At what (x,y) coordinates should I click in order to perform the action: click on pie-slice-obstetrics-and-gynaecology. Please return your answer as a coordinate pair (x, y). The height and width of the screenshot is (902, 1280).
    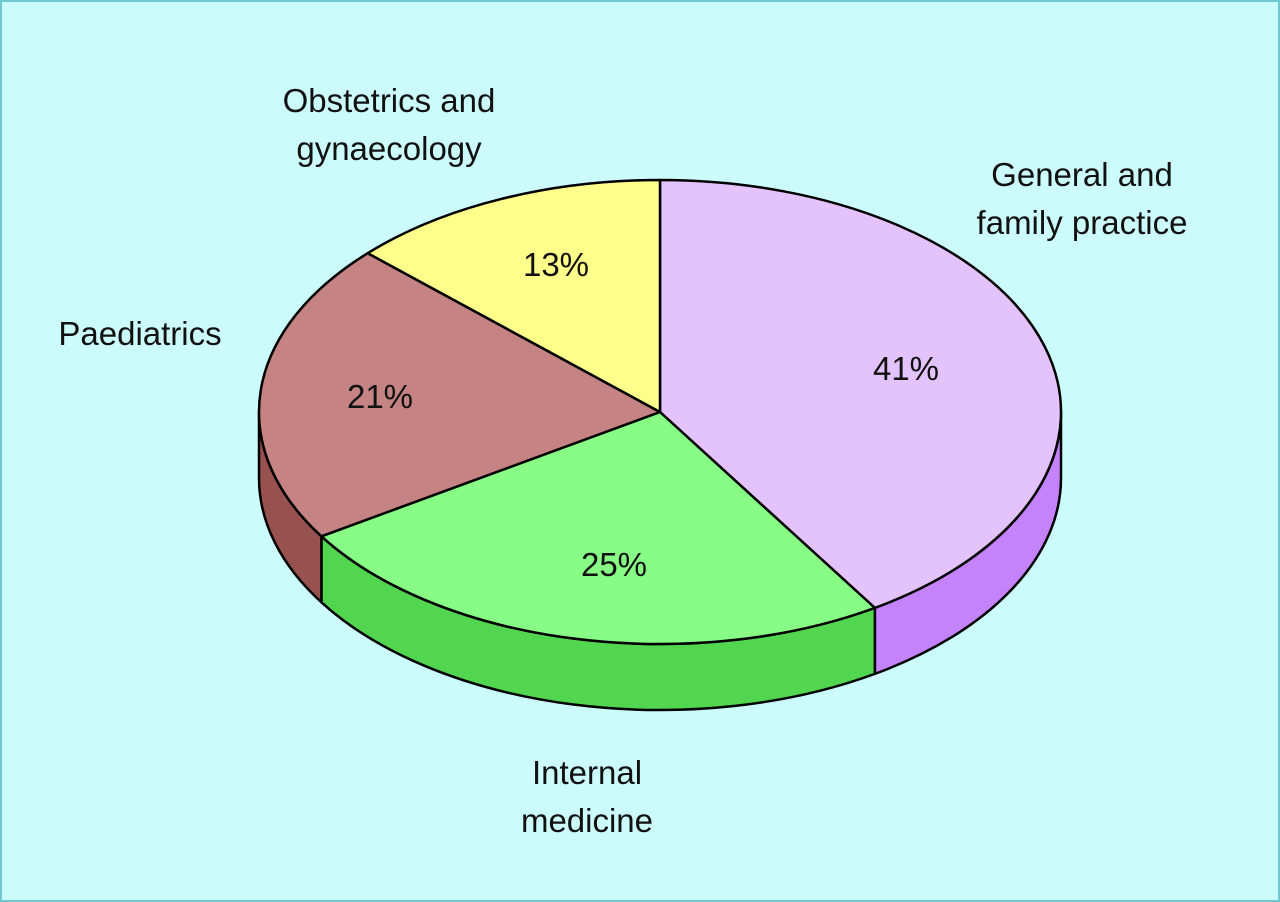
    Looking at the image, I should click on (514, 296).